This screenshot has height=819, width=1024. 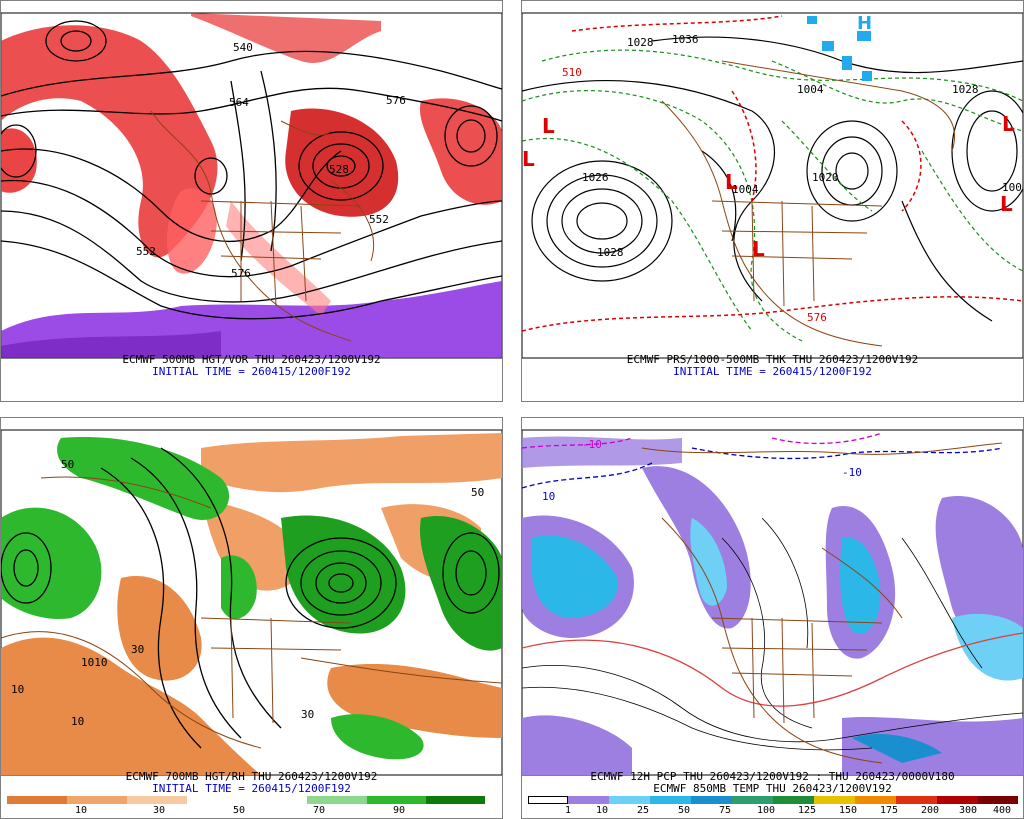 I want to click on colorbar-tick: 150, so click(x=848, y=810).